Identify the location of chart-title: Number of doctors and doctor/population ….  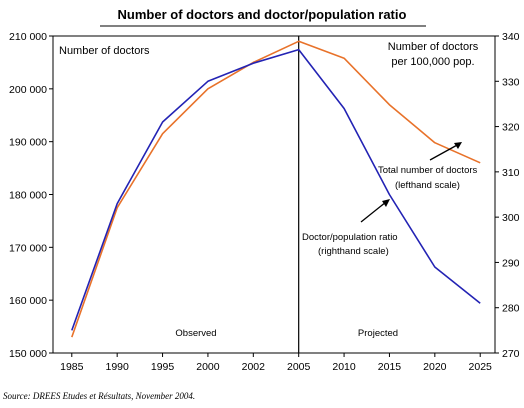
(262, 14).